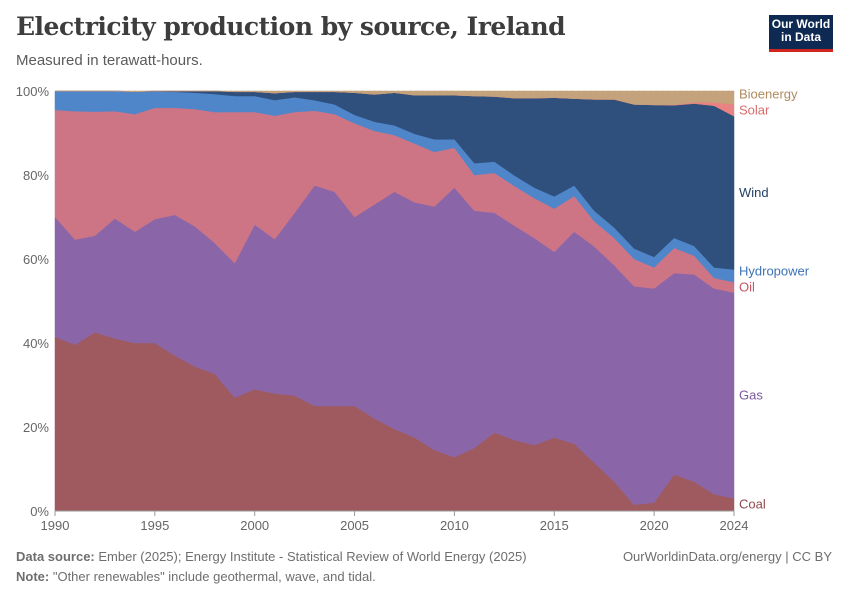 The image size is (850, 600). What do you see at coordinates (751, 395) in the screenshot?
I see `series-label-gas: Gas` at bounding box center [751, 395].